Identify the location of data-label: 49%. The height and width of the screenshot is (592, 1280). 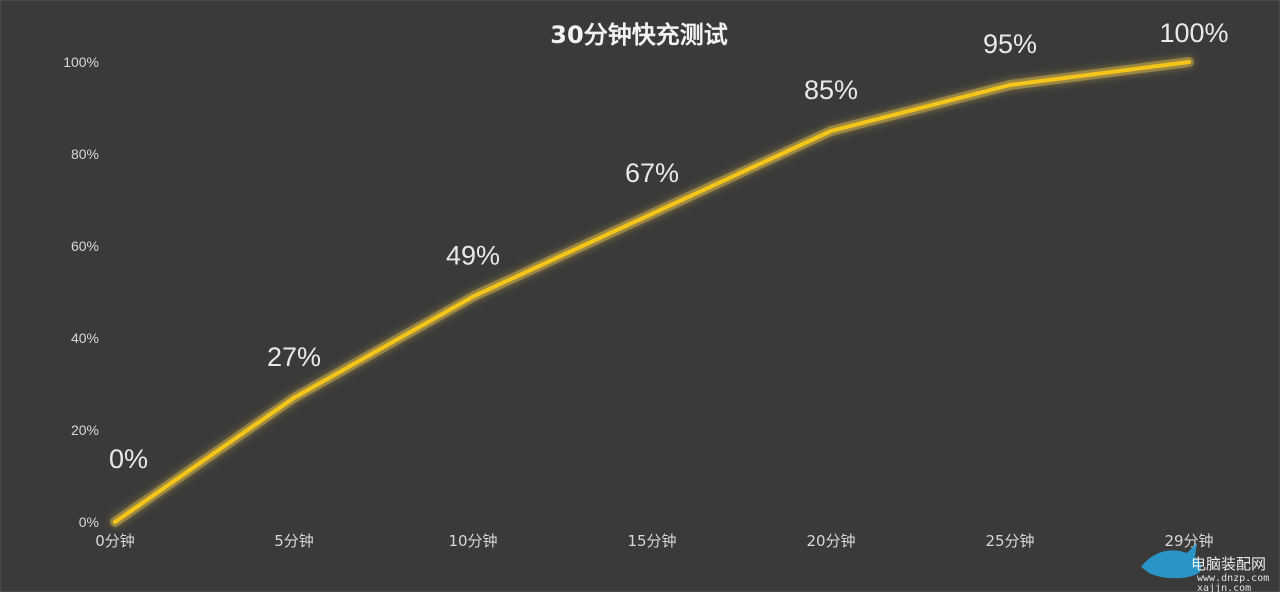
(473, 256).